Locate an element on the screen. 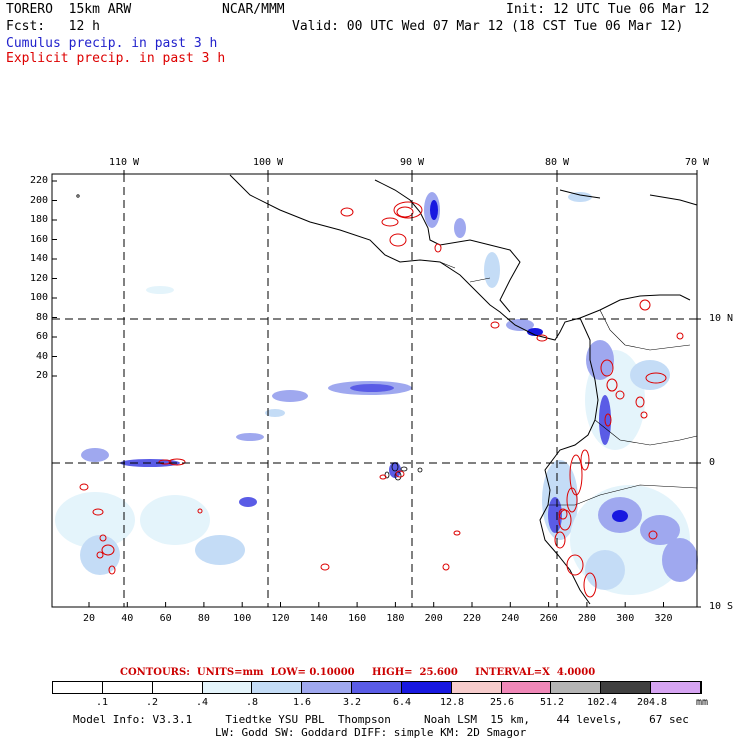  colorbar-label: .4 is located at coordinates (202, 702).